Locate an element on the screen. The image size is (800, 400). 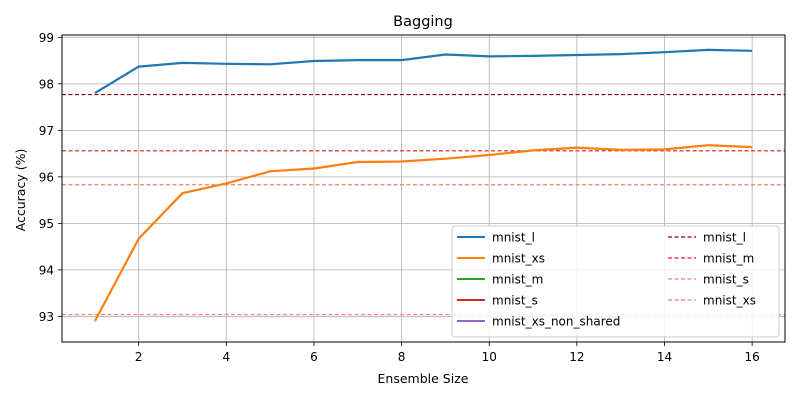
legend-label-reference-mnist_l: mnist_l is located at coordinates (724, 238).